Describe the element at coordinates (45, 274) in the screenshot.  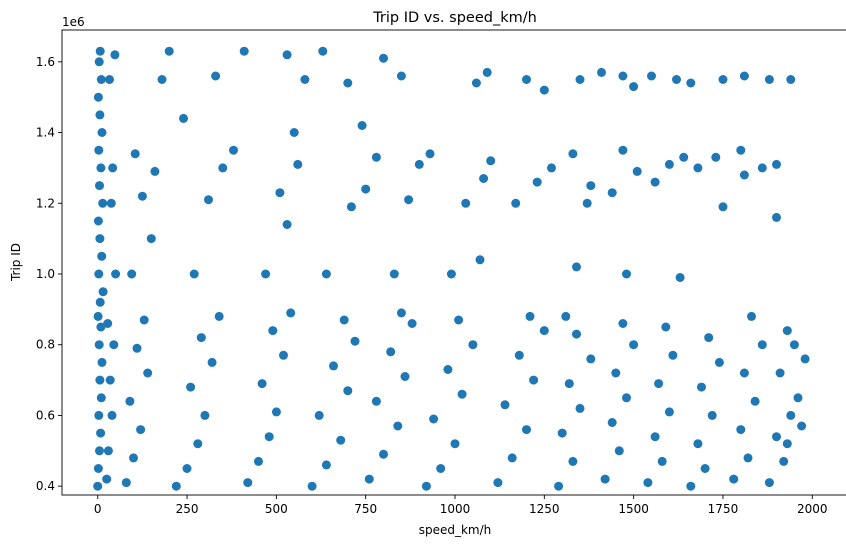
I see `y-tick-label: 1.0` at that location.